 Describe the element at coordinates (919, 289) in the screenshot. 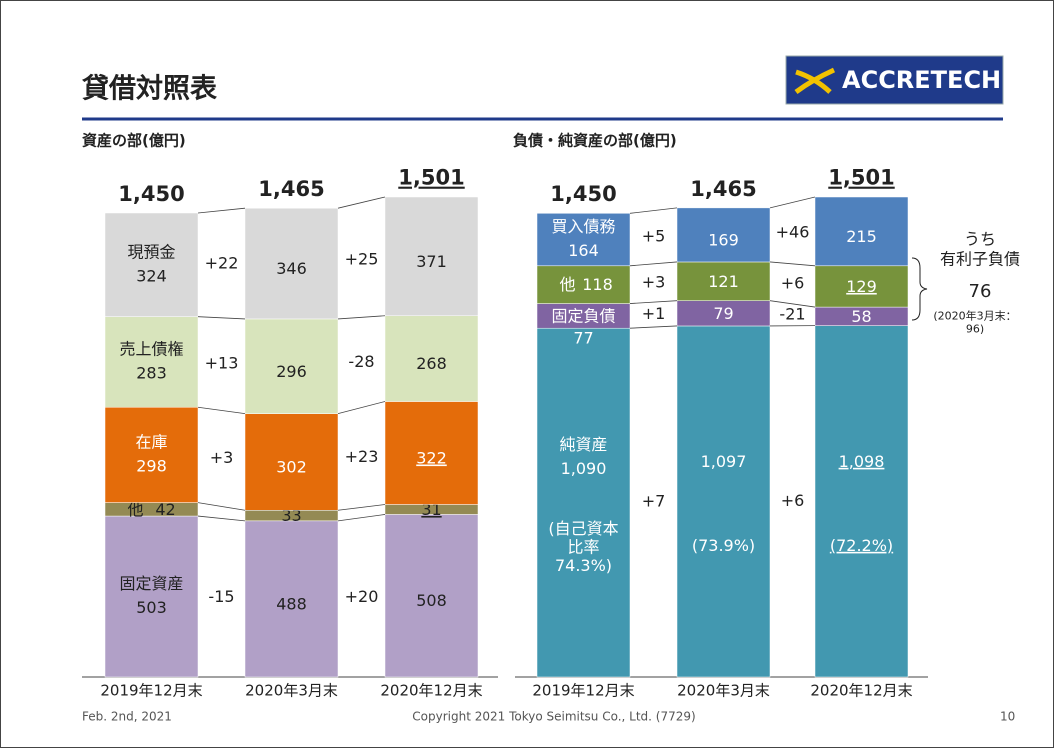

I see `brace` at that location.